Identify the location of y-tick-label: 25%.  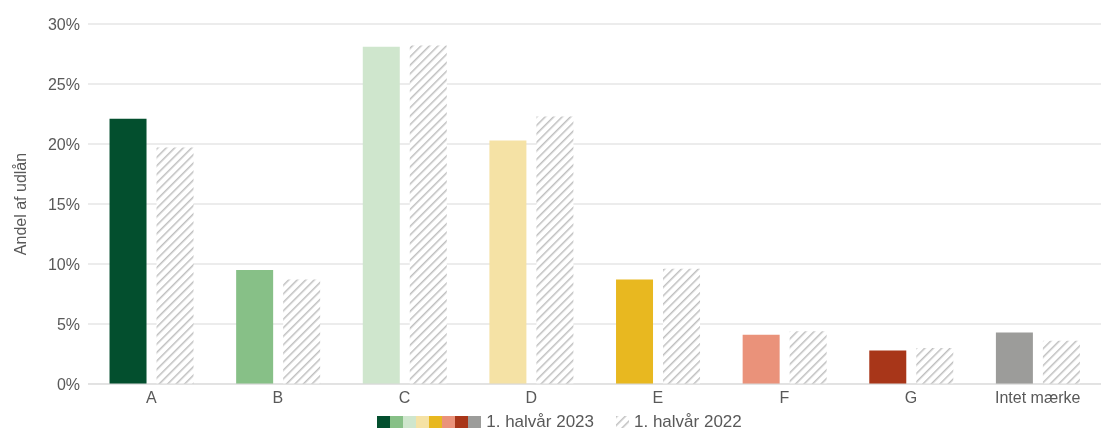
(63, 84).